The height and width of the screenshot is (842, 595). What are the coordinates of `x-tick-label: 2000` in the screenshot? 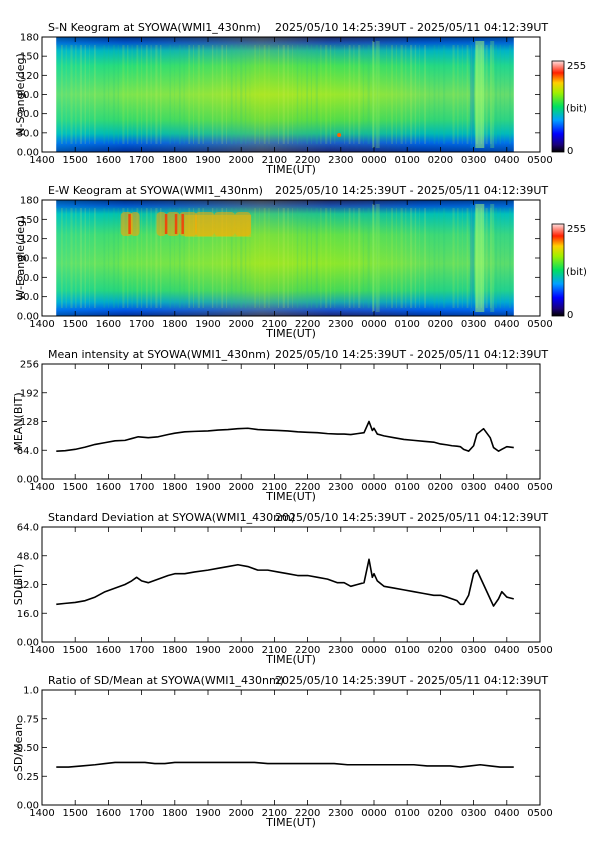 It's located at (240, 160).